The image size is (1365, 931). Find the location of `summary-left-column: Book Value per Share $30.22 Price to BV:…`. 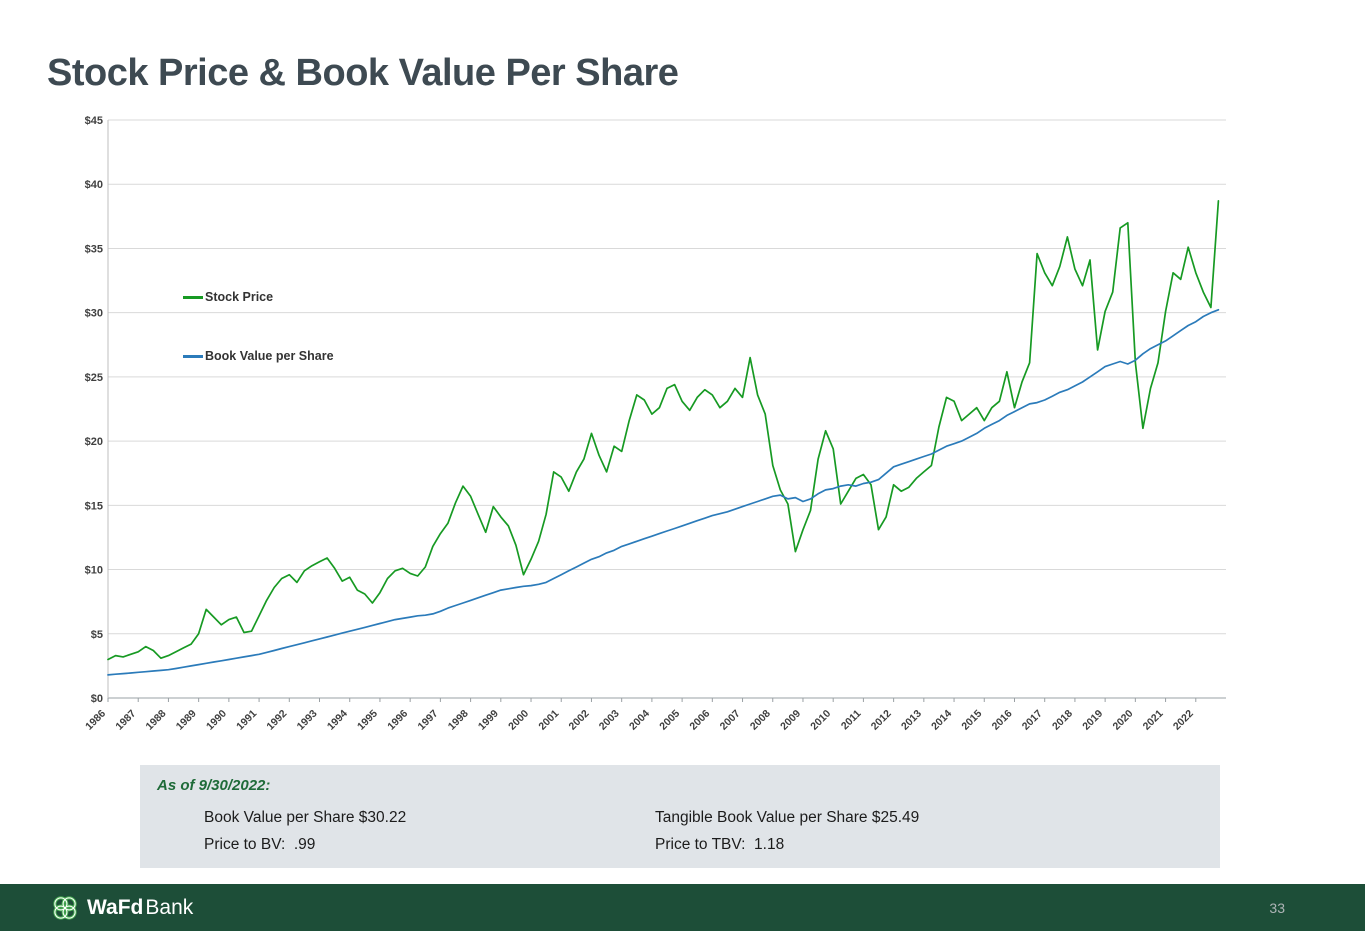

summary-left-column: Book Value per Share $30.22 Price to BV:… is located at coordinates (429, 834).